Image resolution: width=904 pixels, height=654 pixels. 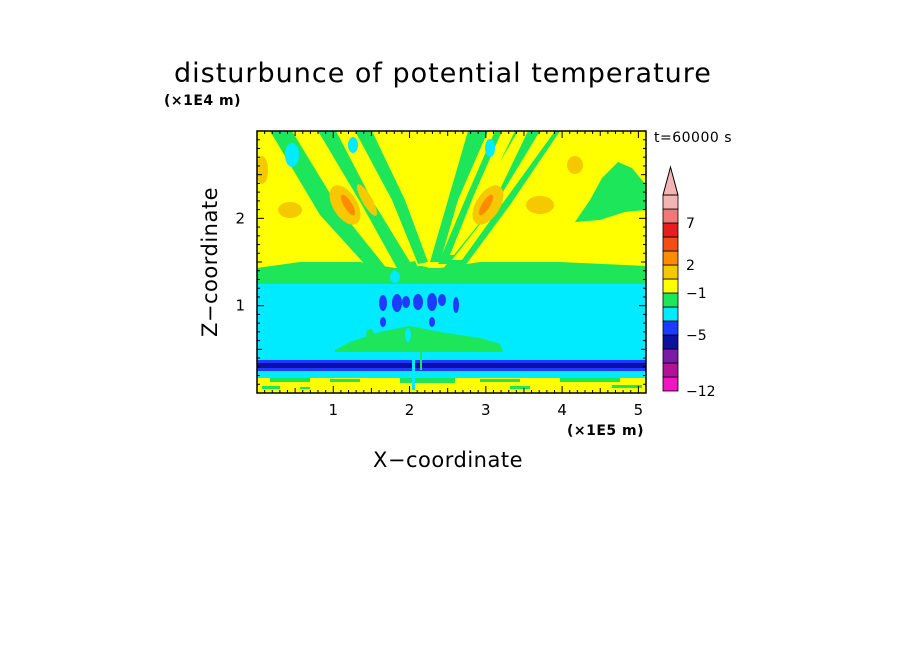 What do you see at coordinates (334, 410) in the screenshot?
I see `x-tick-label: 1` at bounding box center [334, 410].